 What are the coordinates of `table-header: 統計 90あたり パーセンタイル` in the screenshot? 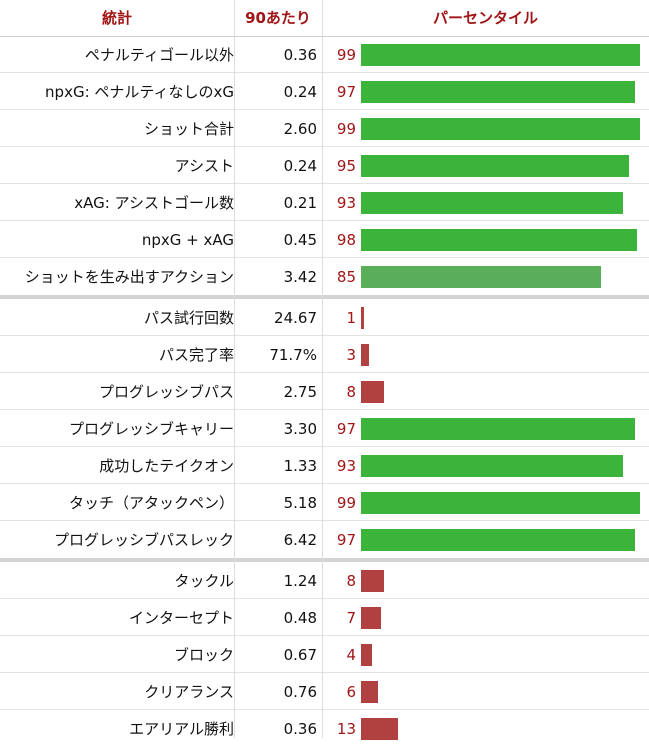 It's located at (324, 18).